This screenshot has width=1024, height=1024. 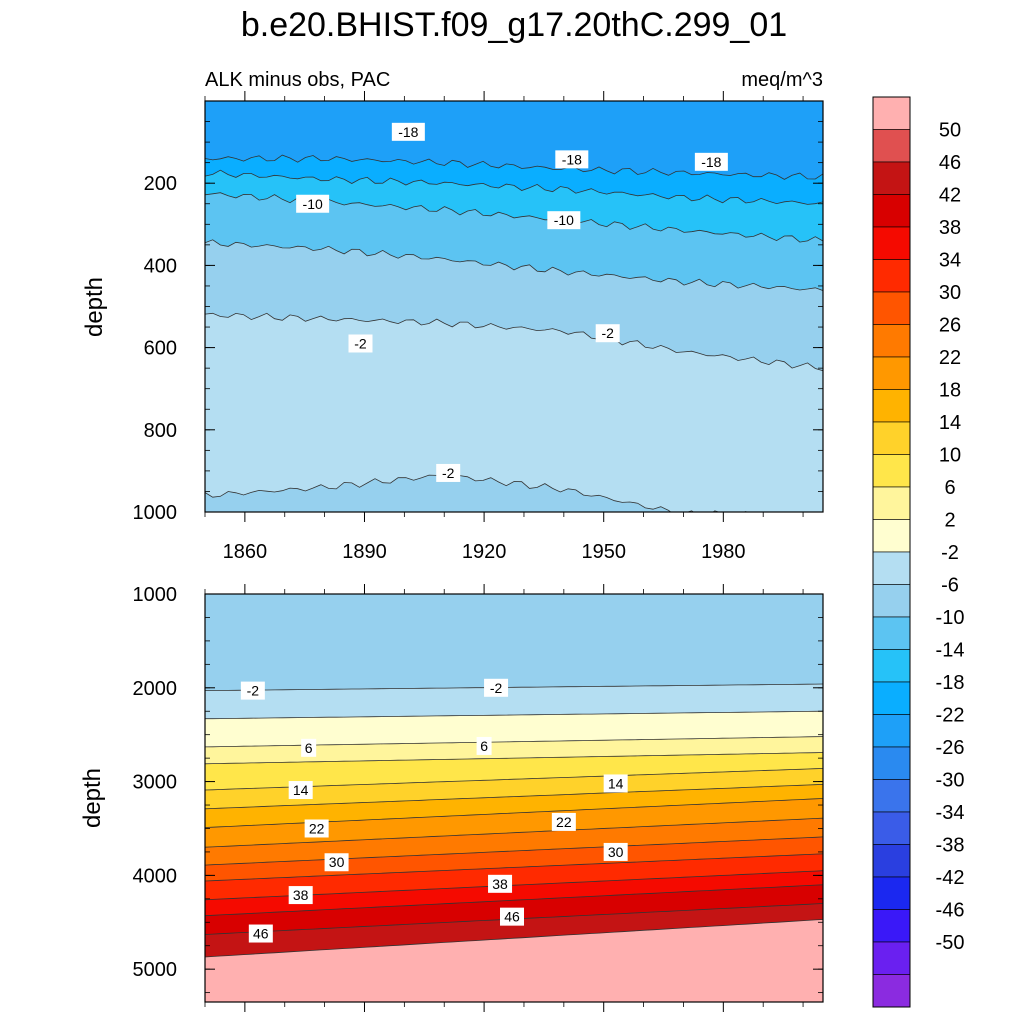 What do you see at coordinates (950, 358) in the screenshot?
I see `colorbar-label: 22` at bounding box center [950, 358].